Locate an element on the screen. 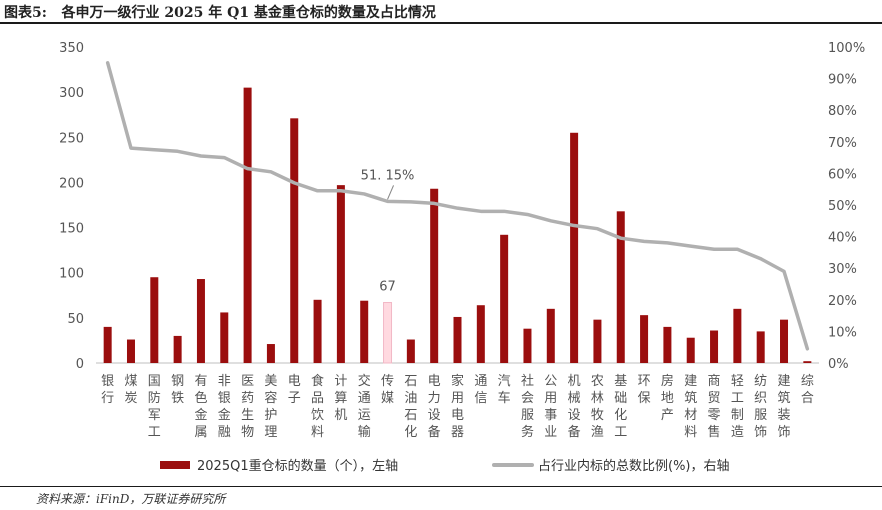 The width and height of the screenshot is (882, 510). right-axis-ticks: 0% 10% 20% 30% 40% 50% 60% 70% 80% 90% 100% is located at coordinates (846, 206).